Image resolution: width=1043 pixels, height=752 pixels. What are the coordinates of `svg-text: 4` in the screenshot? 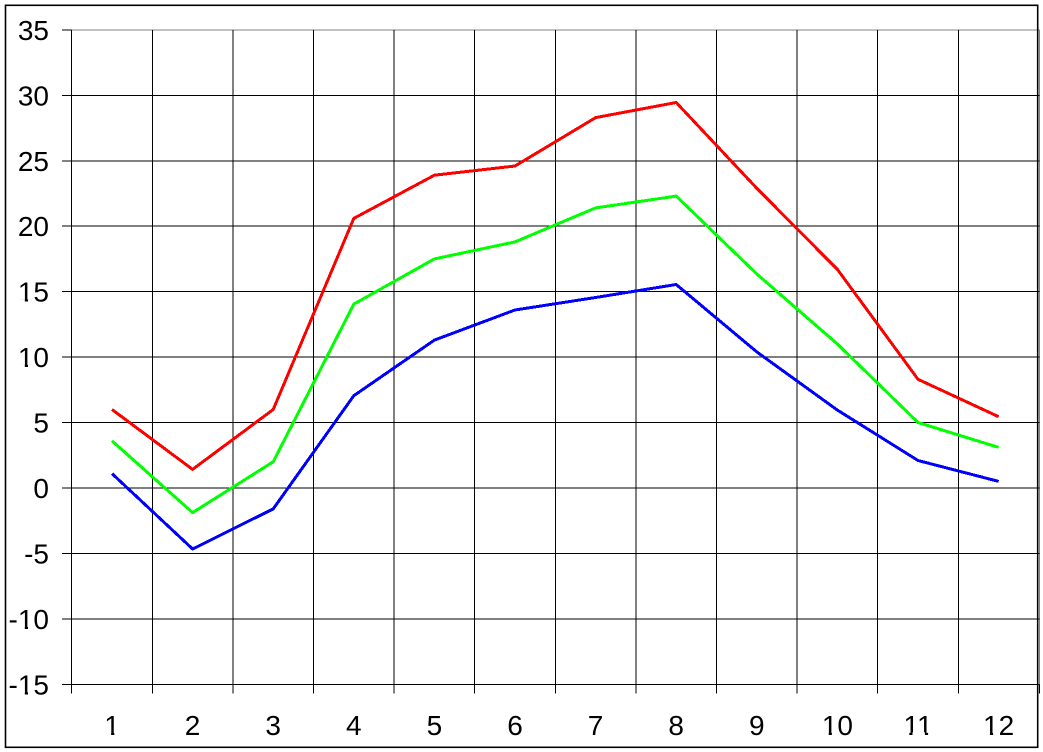 It's located at (354, 725).